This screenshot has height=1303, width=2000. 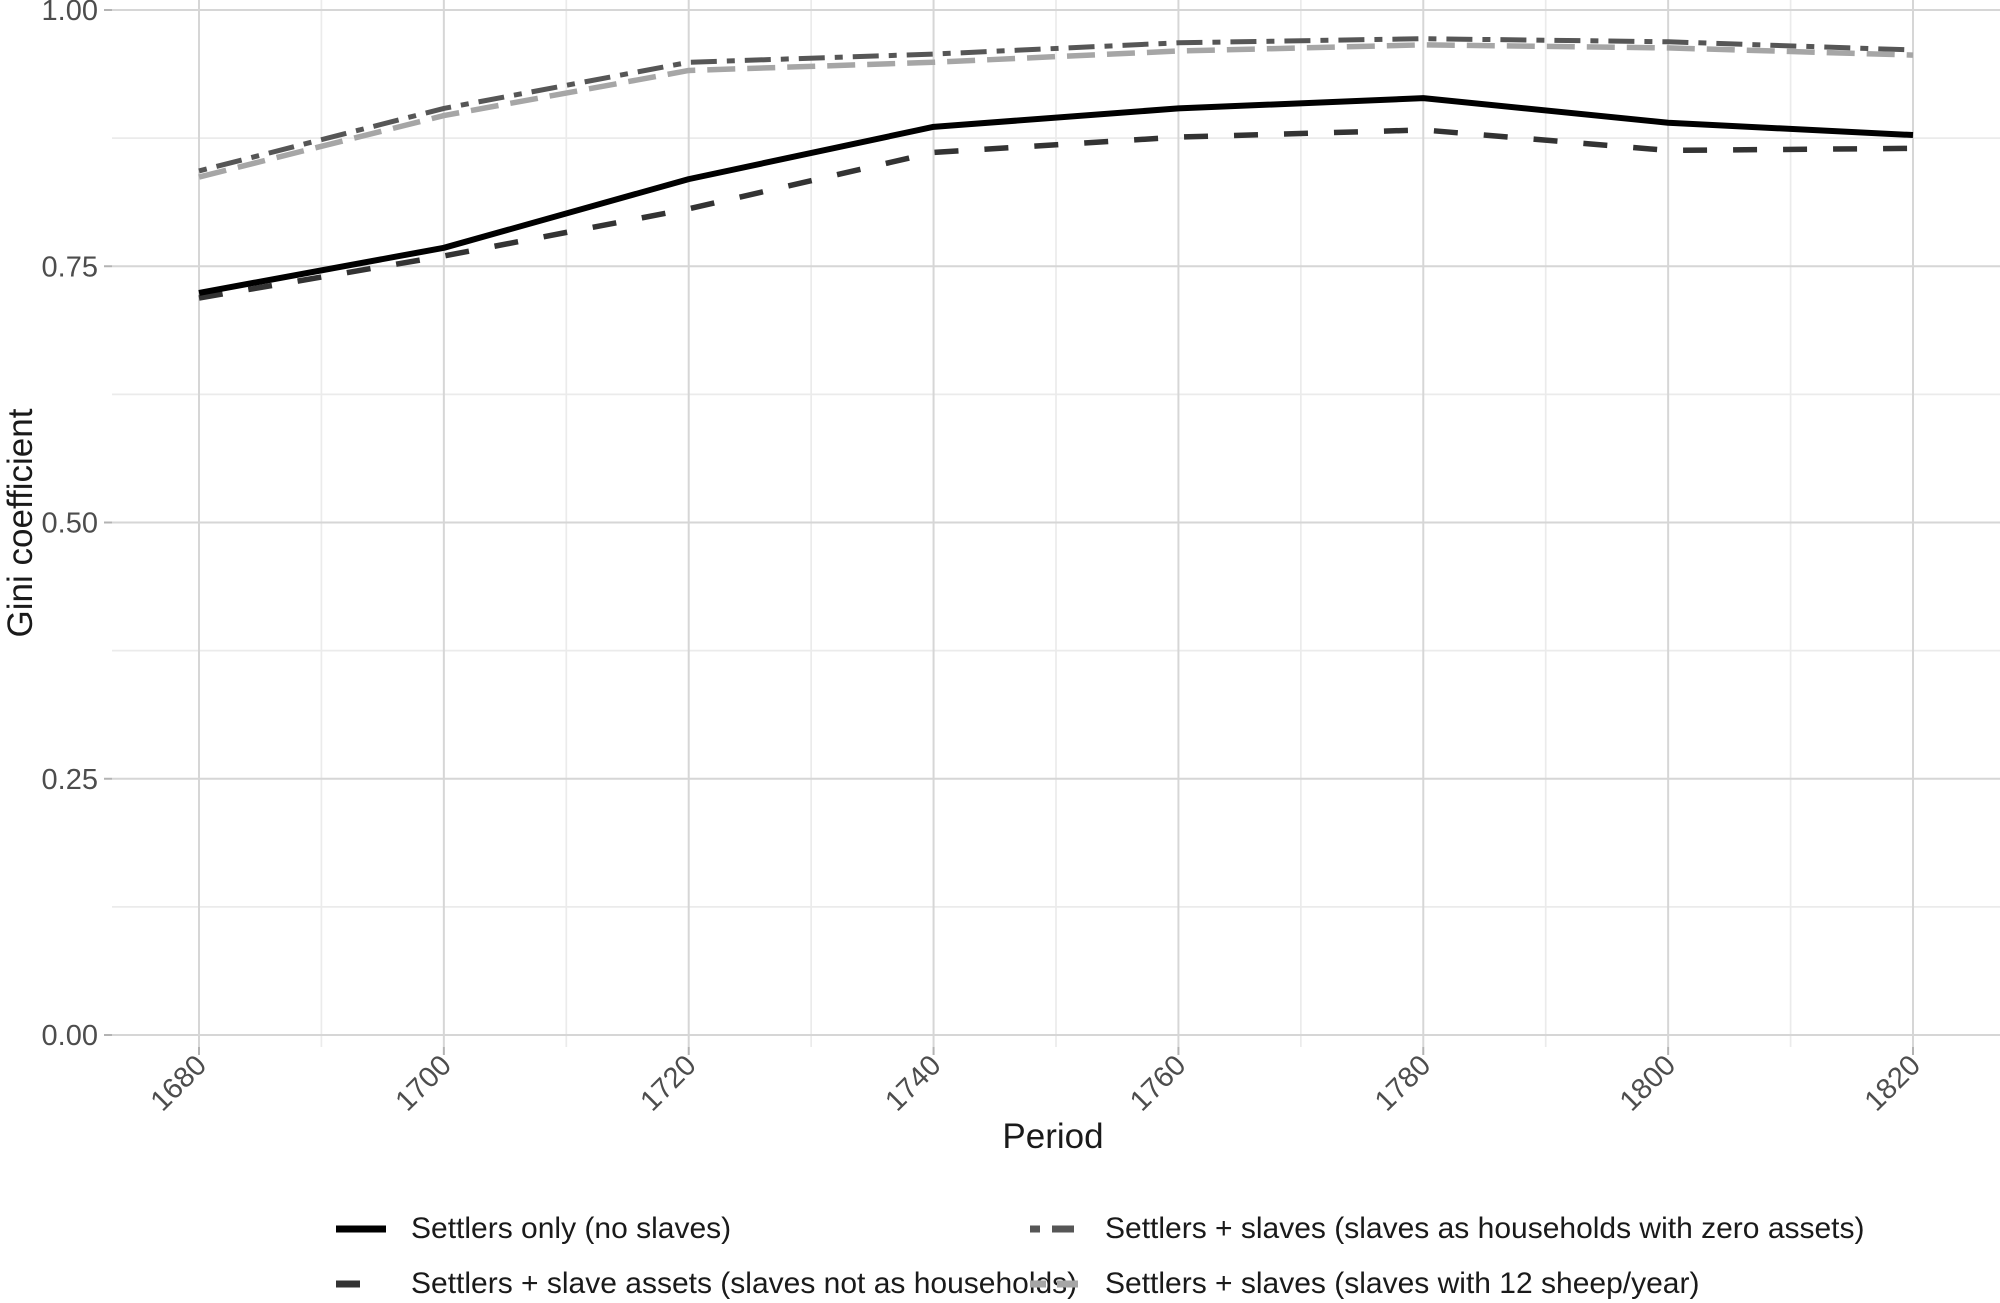 I want to click on x-axis-title: Period, so click(x=1052, y=1136).